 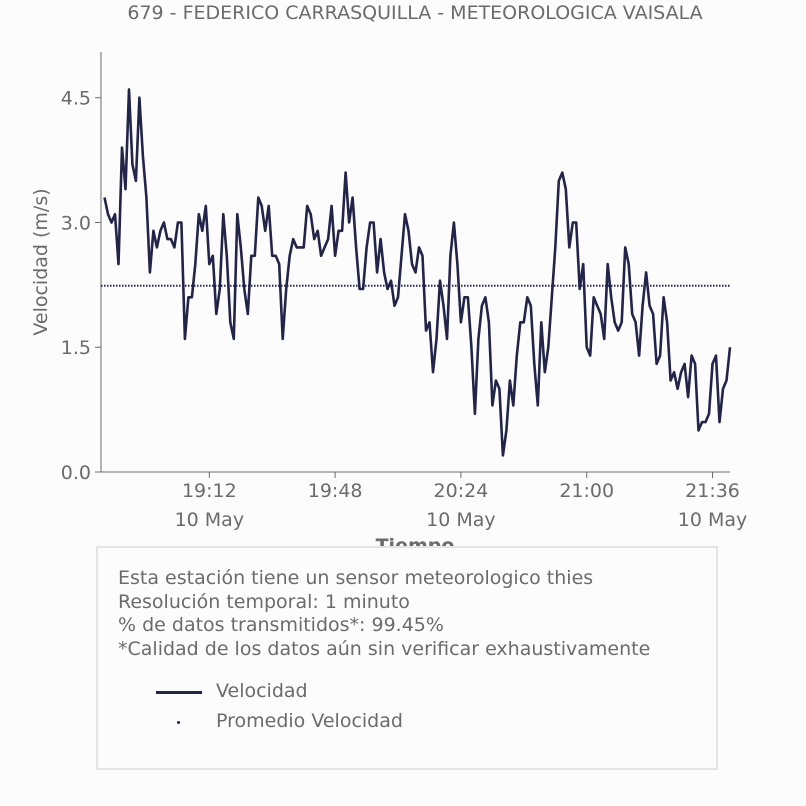 I want to click on y-tick-label: 3.0, so click(x=76, y=223).